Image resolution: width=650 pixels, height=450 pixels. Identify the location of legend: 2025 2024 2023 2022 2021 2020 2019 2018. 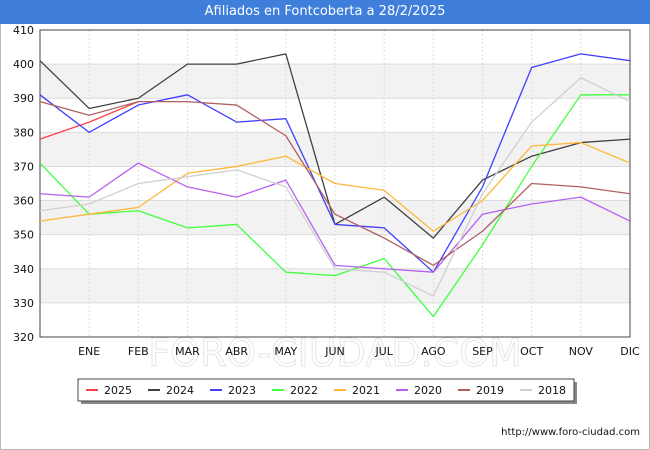
(327, 391).